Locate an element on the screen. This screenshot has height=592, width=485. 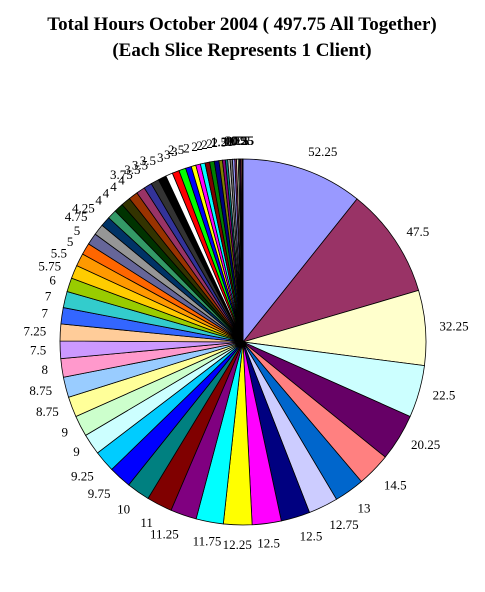
slice-label: 8 is located at coordinates (45, 369).